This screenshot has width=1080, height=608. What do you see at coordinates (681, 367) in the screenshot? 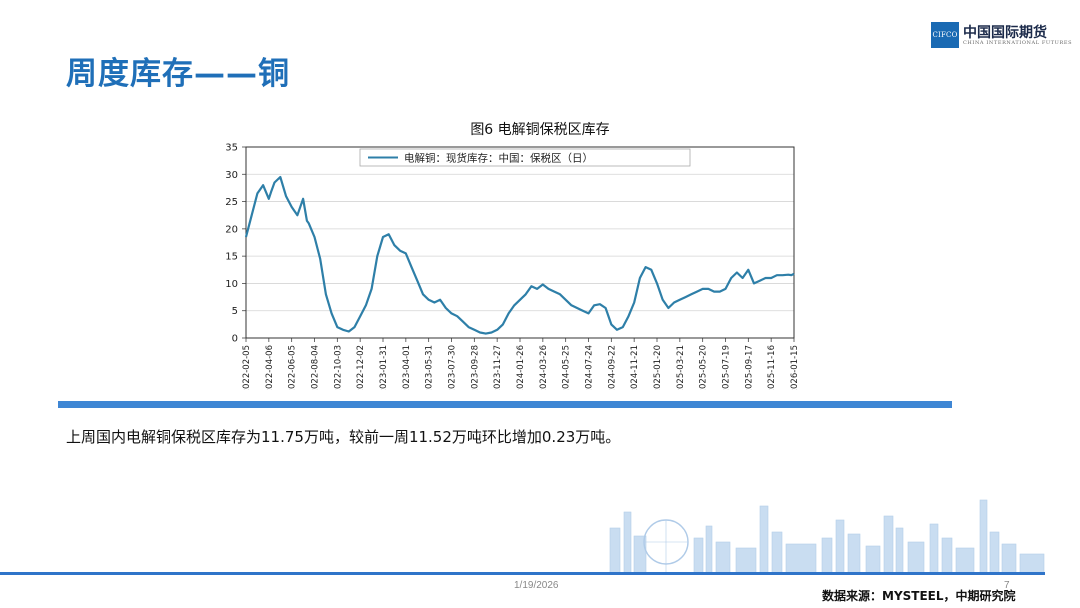
I see `x-tick-label: 2025-03-21` at bounding box center [681, 367].